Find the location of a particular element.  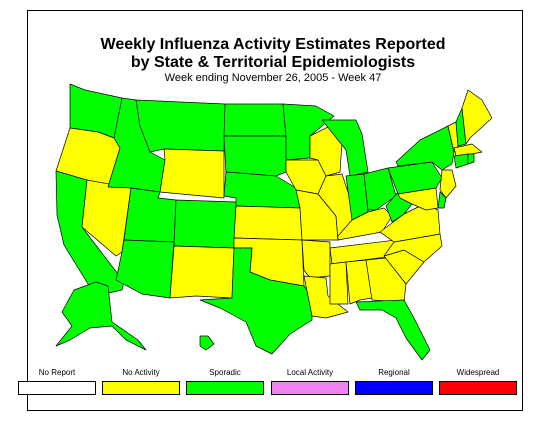

state-SD is located at coordinates (255, 156).